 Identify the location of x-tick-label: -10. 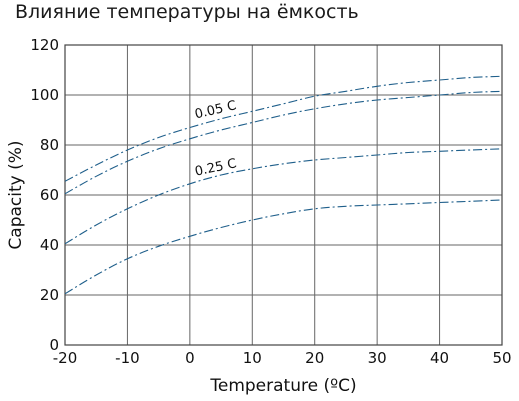
(127, 358).